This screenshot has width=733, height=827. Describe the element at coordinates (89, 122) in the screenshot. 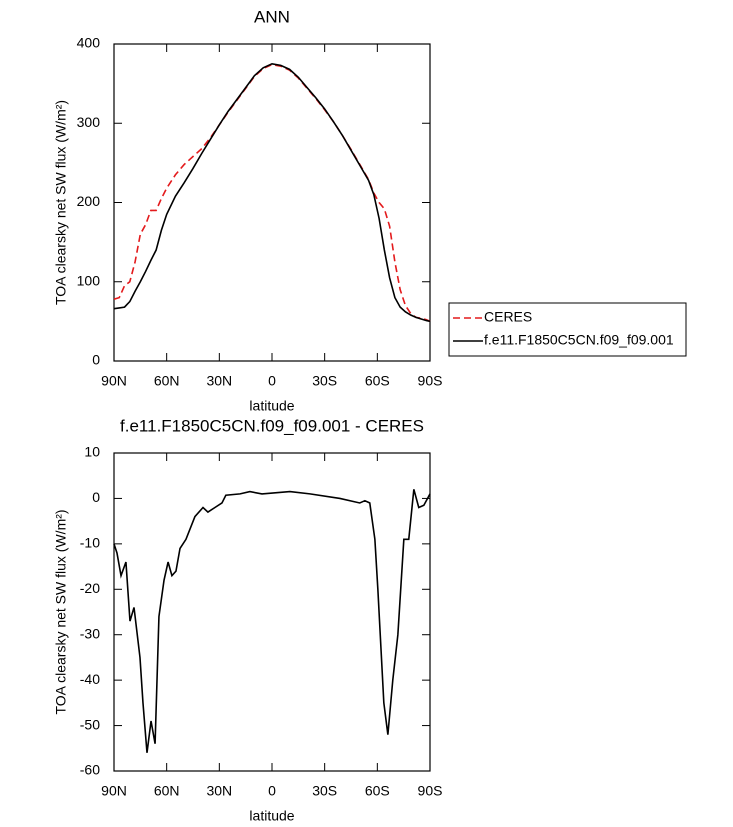

I see `y-tick-label: 300` at that location.